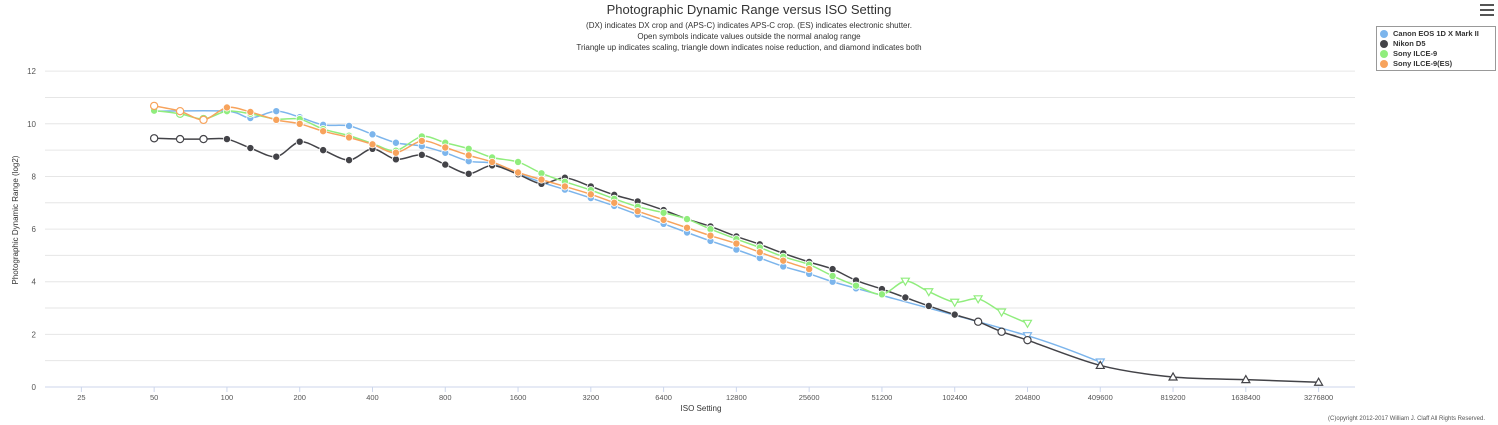 The height and width of the screenshot is (425, 1498). I want to click on x-tick-label: 100, so click(227, 397).